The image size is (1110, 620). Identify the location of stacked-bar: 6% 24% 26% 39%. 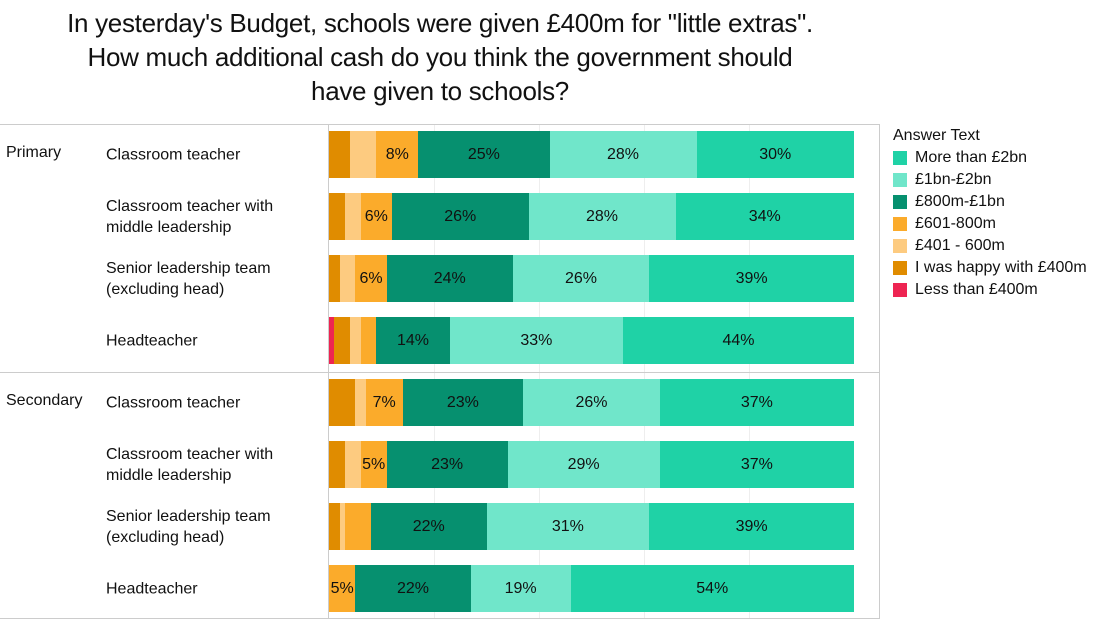
(591, 278).